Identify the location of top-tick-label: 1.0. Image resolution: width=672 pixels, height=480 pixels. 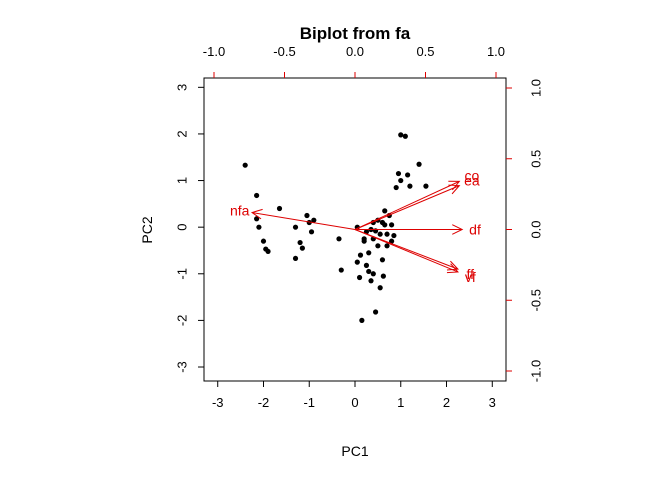
(496, 51).